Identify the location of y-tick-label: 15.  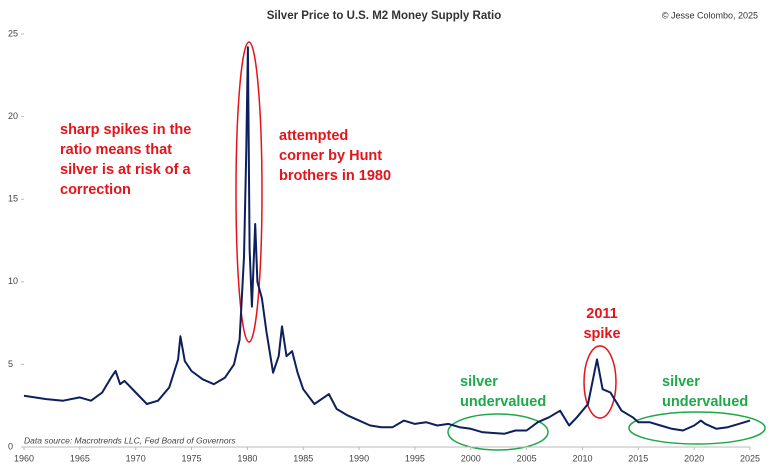
(13, 199).